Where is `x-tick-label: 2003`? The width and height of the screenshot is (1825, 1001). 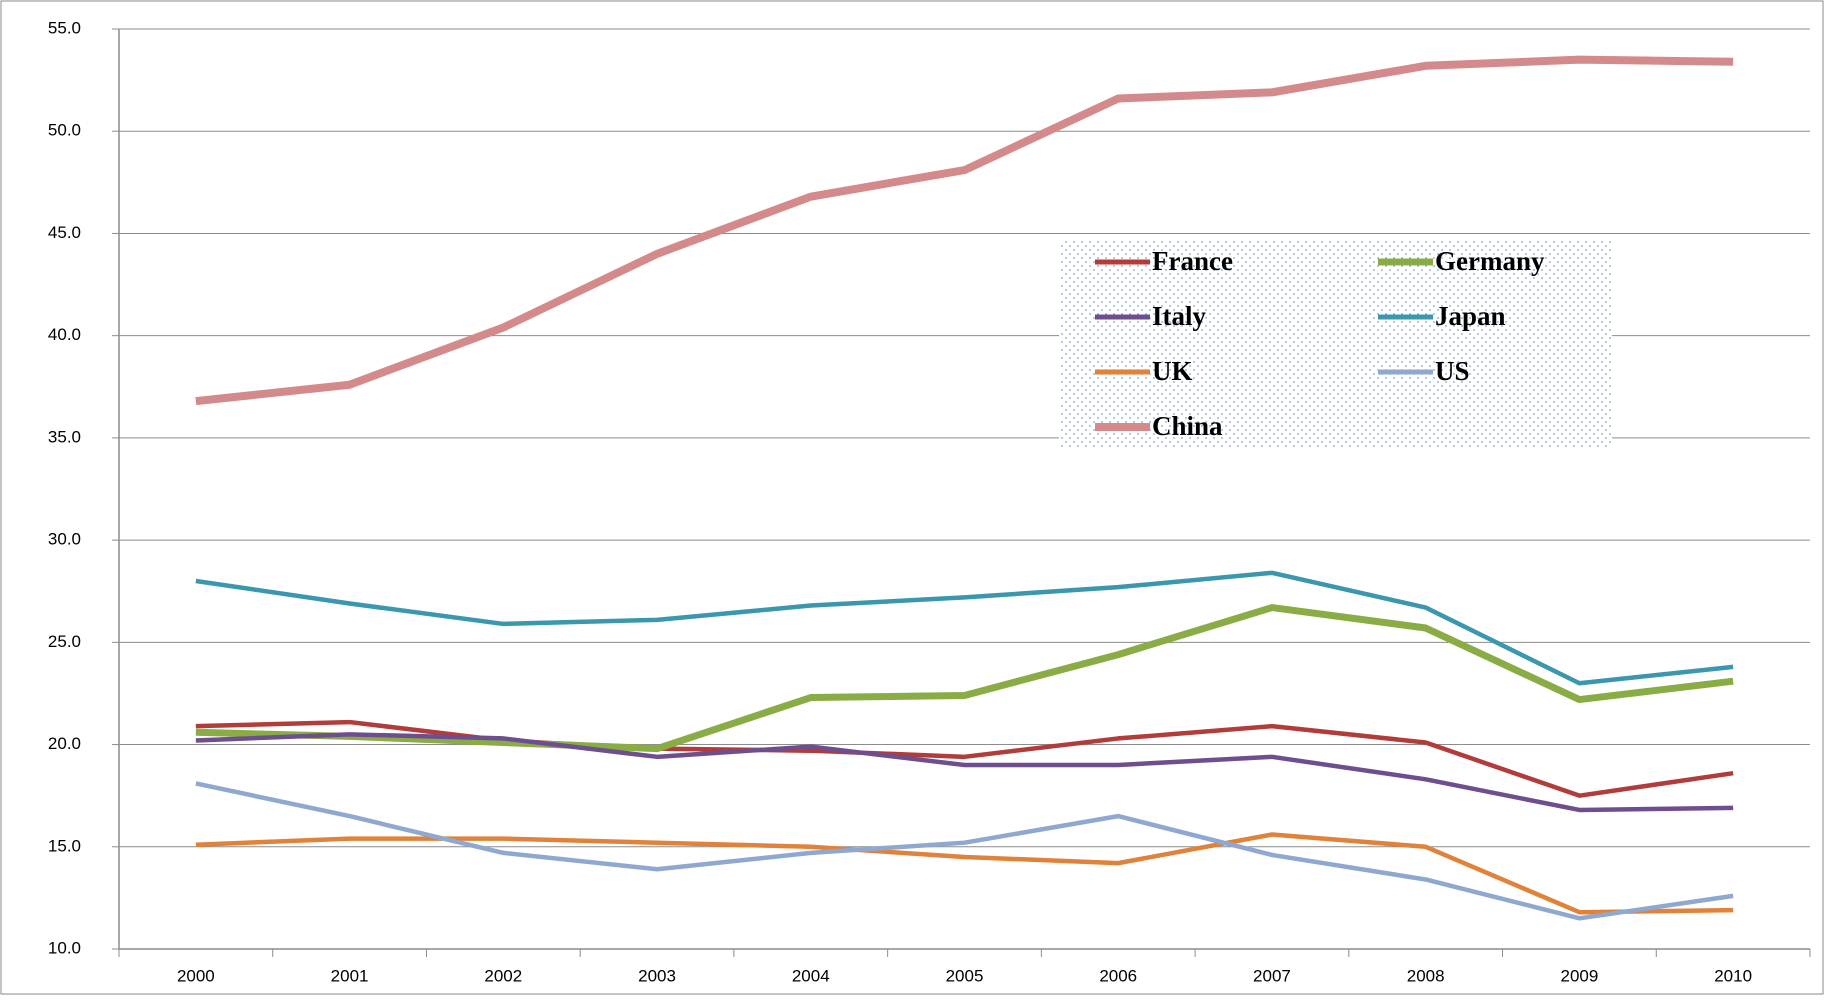 x-tick-label: 2003 is located at coordinates (657, 975).